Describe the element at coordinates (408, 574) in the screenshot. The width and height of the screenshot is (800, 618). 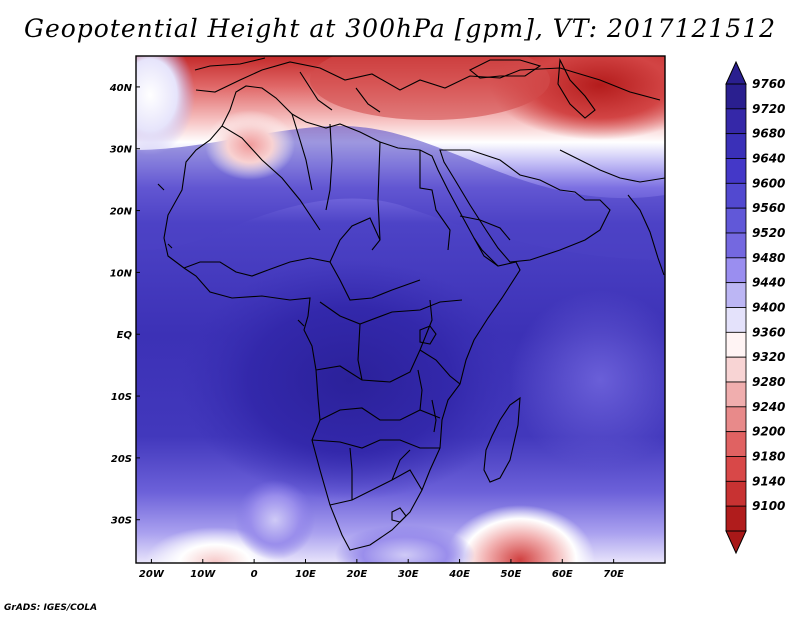
I see `lon-tick-label: 30E` at that location.